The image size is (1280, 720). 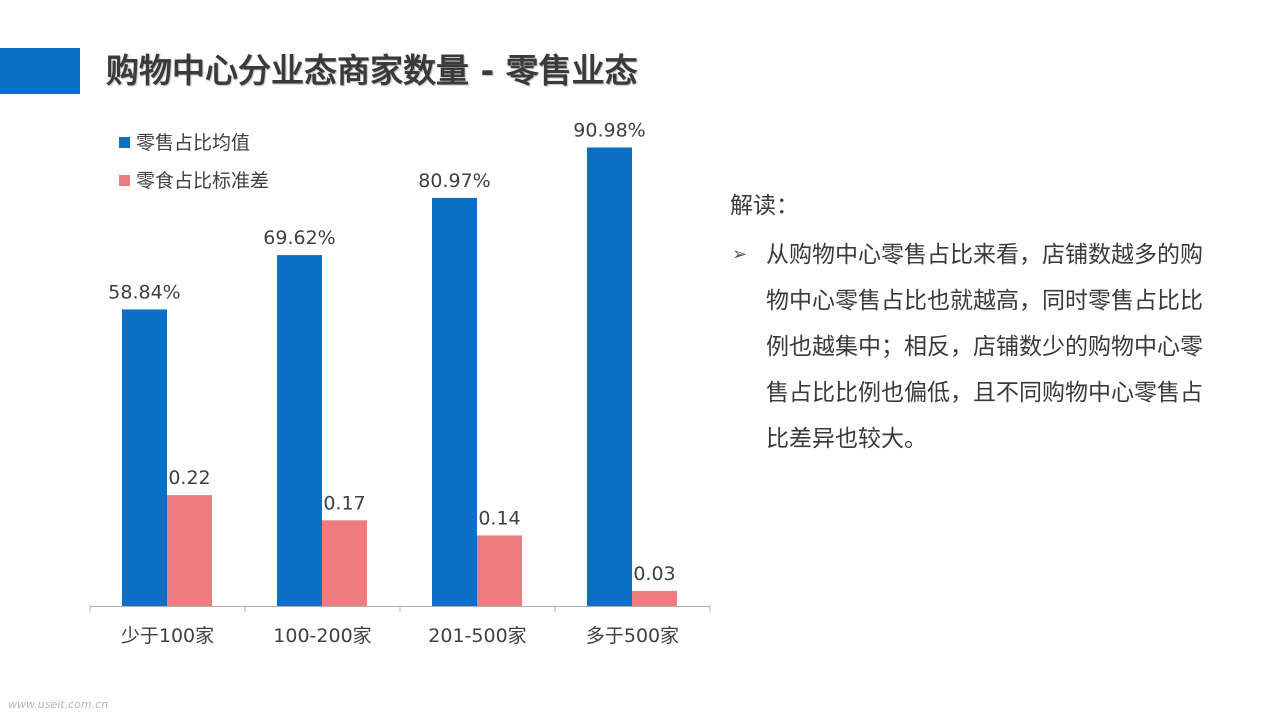 I want to click on page-title: 购物中心分业态商家数量 - 零售业态, so click(x=372, y=70).